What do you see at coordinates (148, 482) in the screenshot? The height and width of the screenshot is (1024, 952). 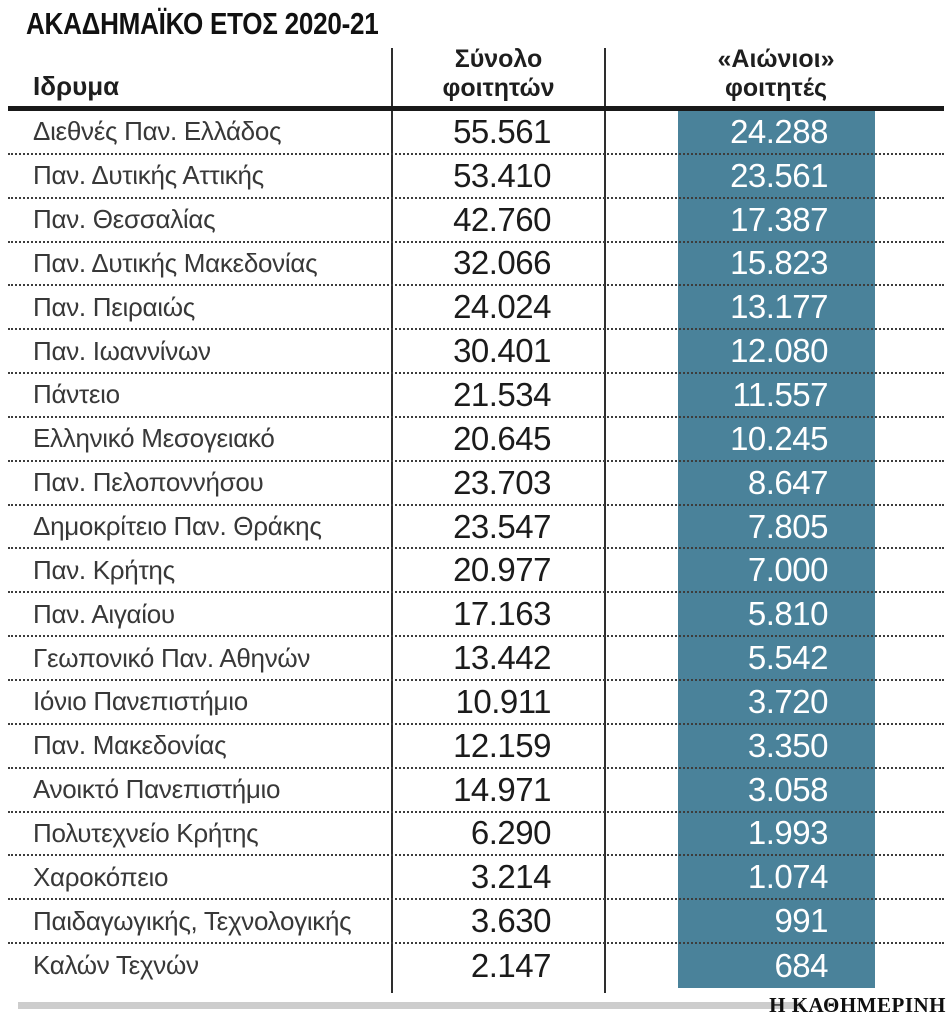 I see `institution-cell: Παν. Πελοποννήσου` at bounding box center [148, 482].